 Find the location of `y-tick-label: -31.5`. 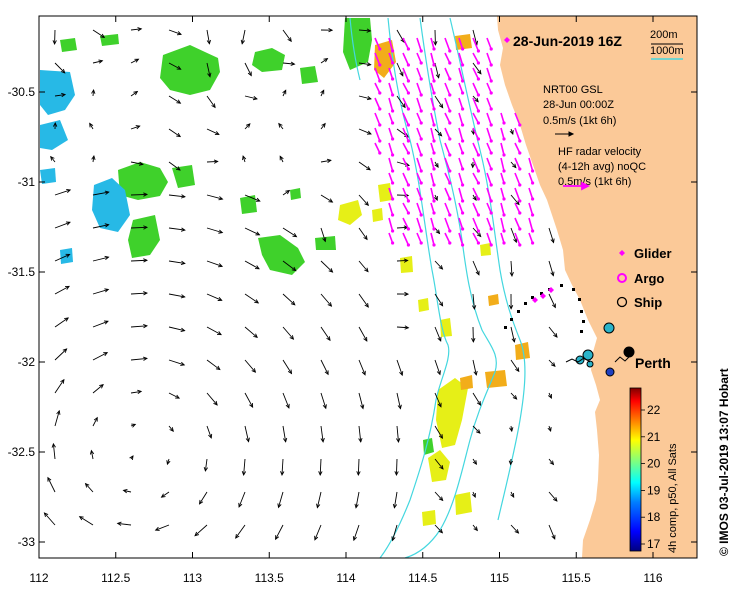

y-tick-label: -31.5 is located at coordinates (22, 272).